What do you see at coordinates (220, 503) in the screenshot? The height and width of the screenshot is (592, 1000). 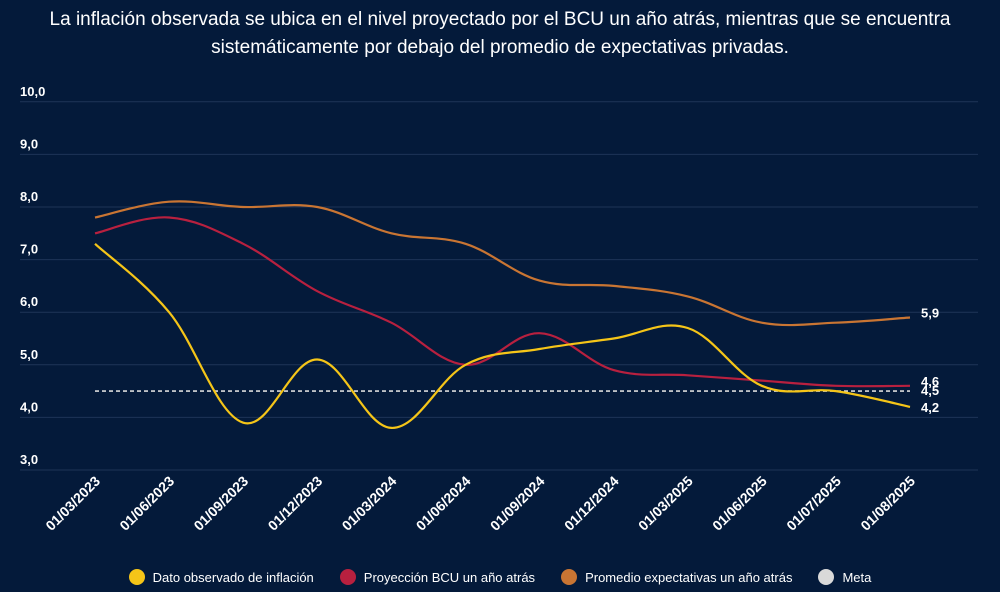 I see `x-tick-label: 01/09/2023` at bounding box center [220, 503].